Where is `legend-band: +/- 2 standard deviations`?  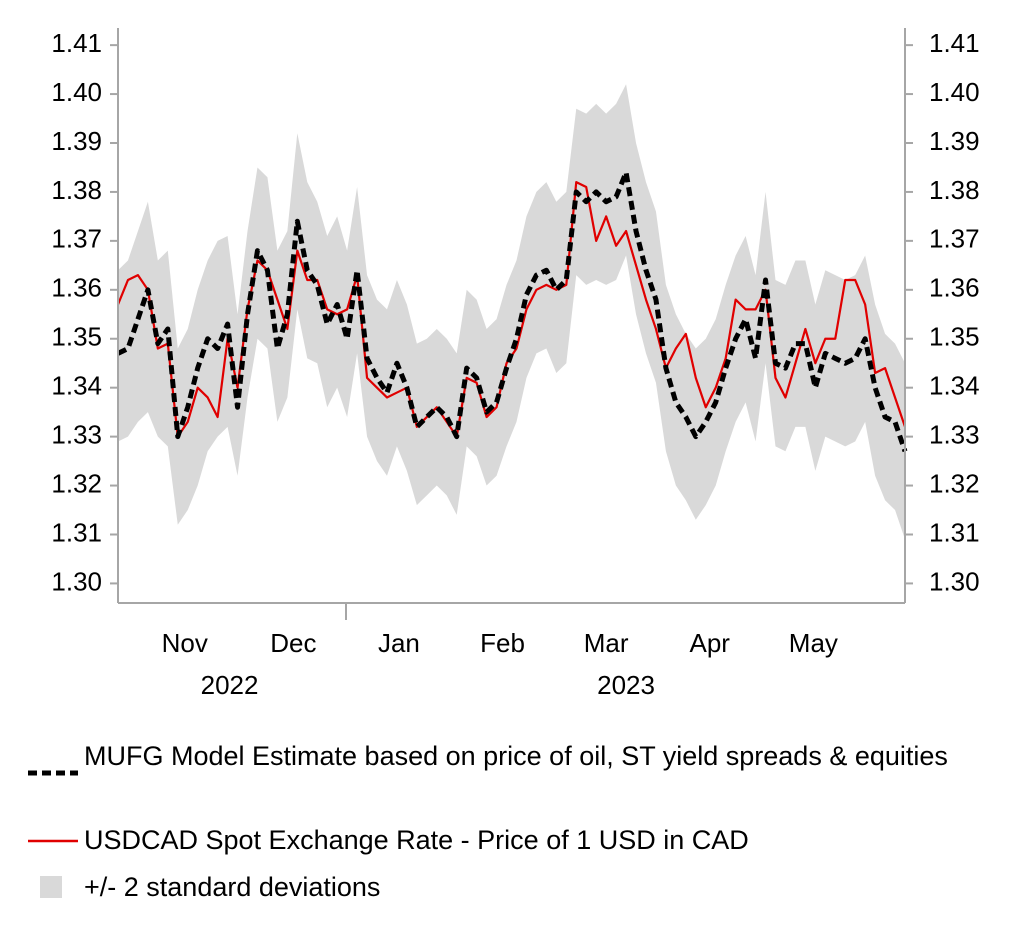 legend-band: +/- 2 standard deviations is located at coordinates (232, 887).